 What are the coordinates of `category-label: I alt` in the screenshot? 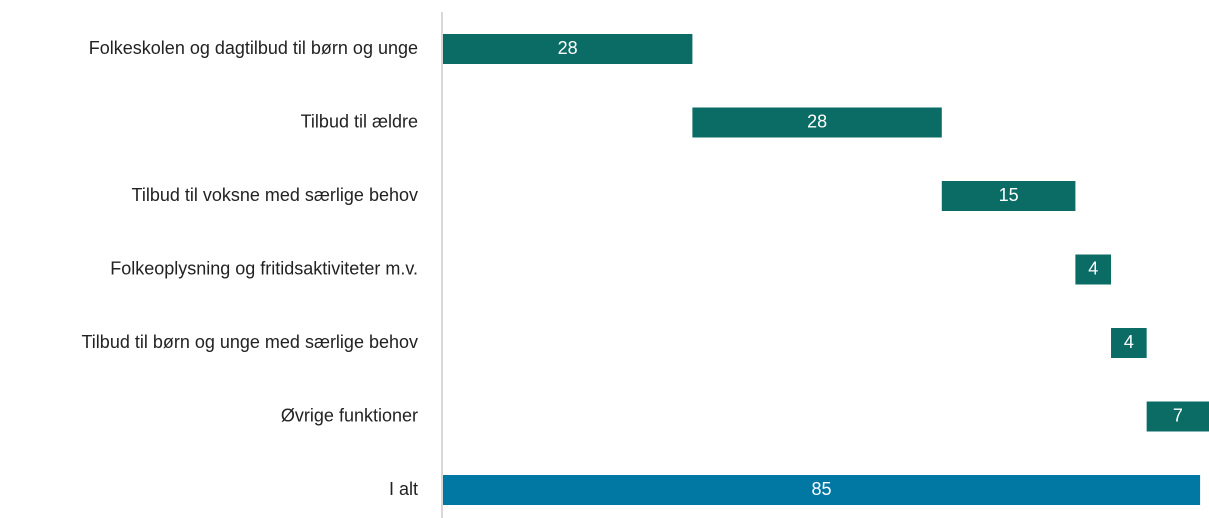 It's located at (403, 489).